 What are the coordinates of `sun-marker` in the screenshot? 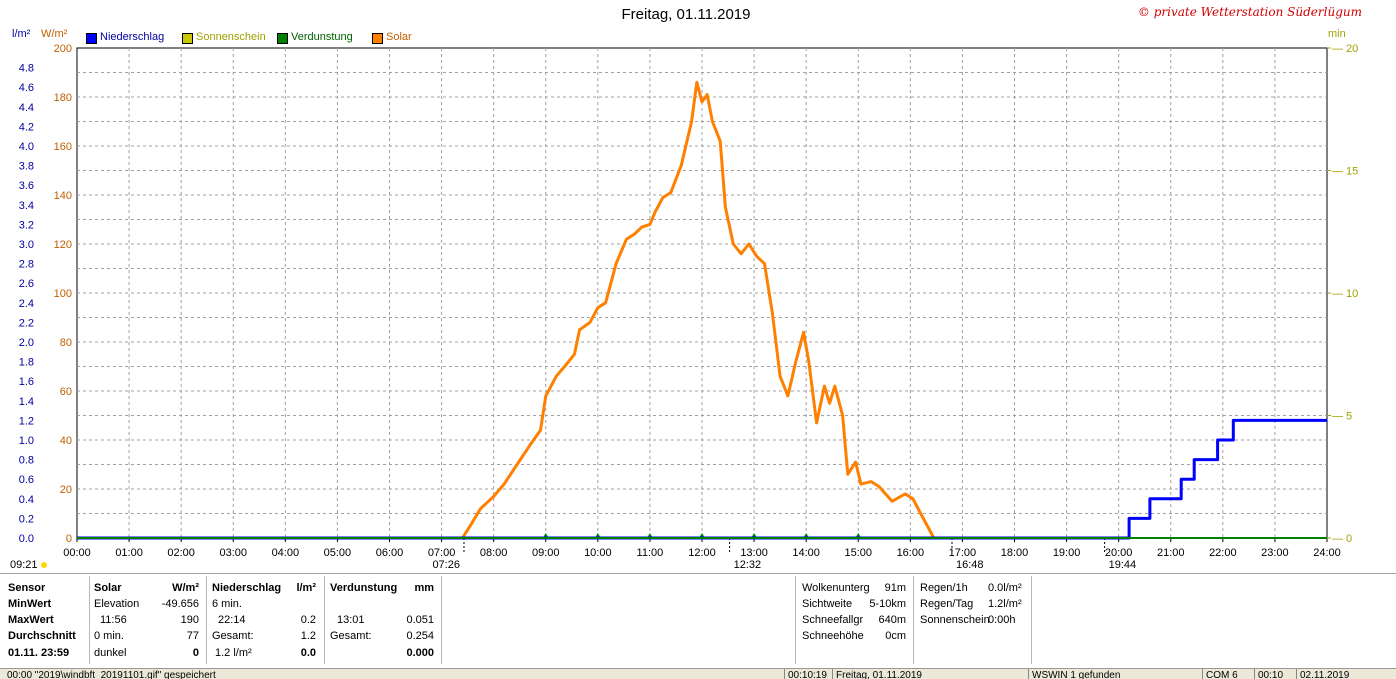 It's located at (44, 565).